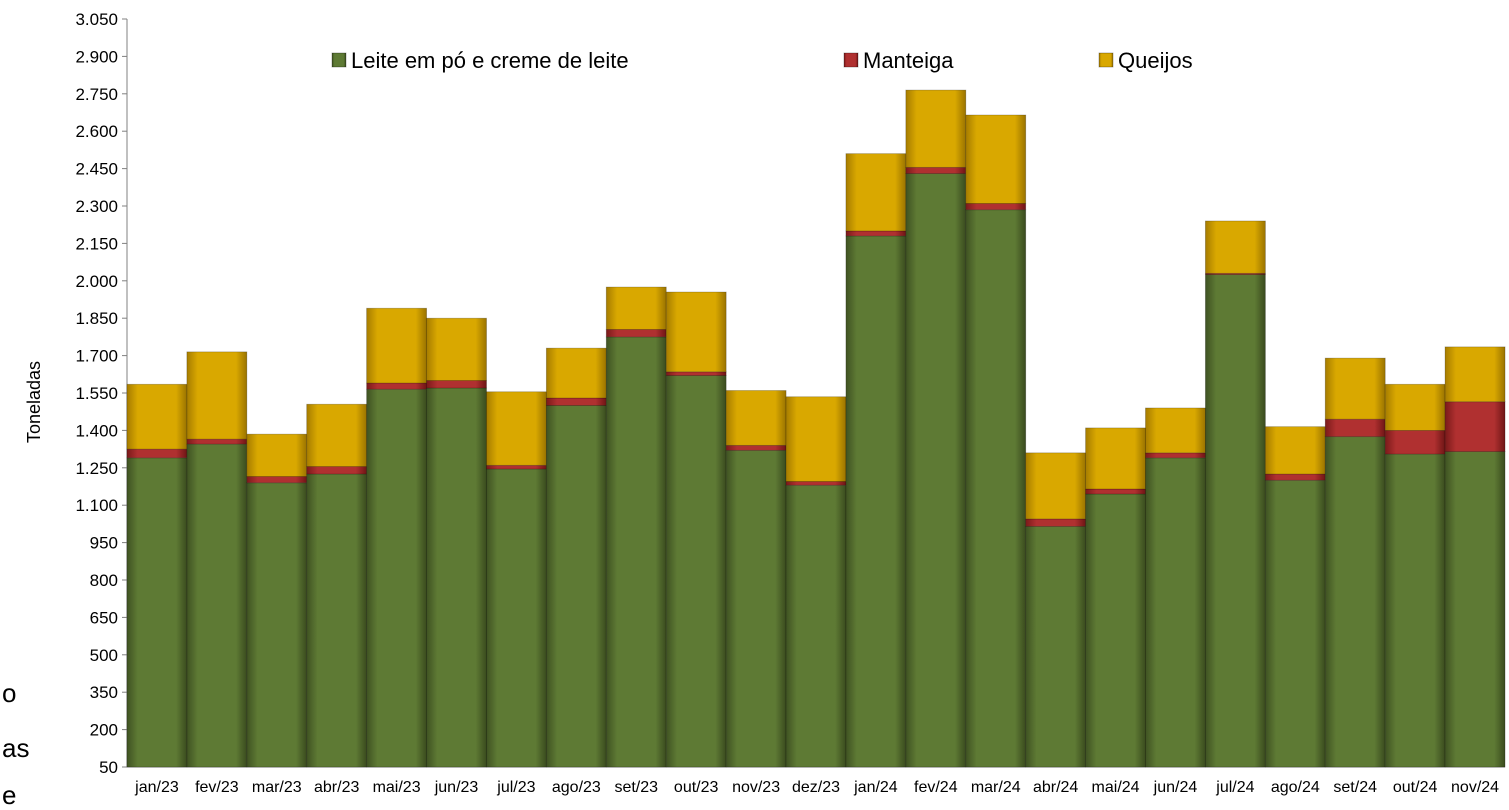  I want to click on x-tick-label: ago/24, so click(1295, 787).